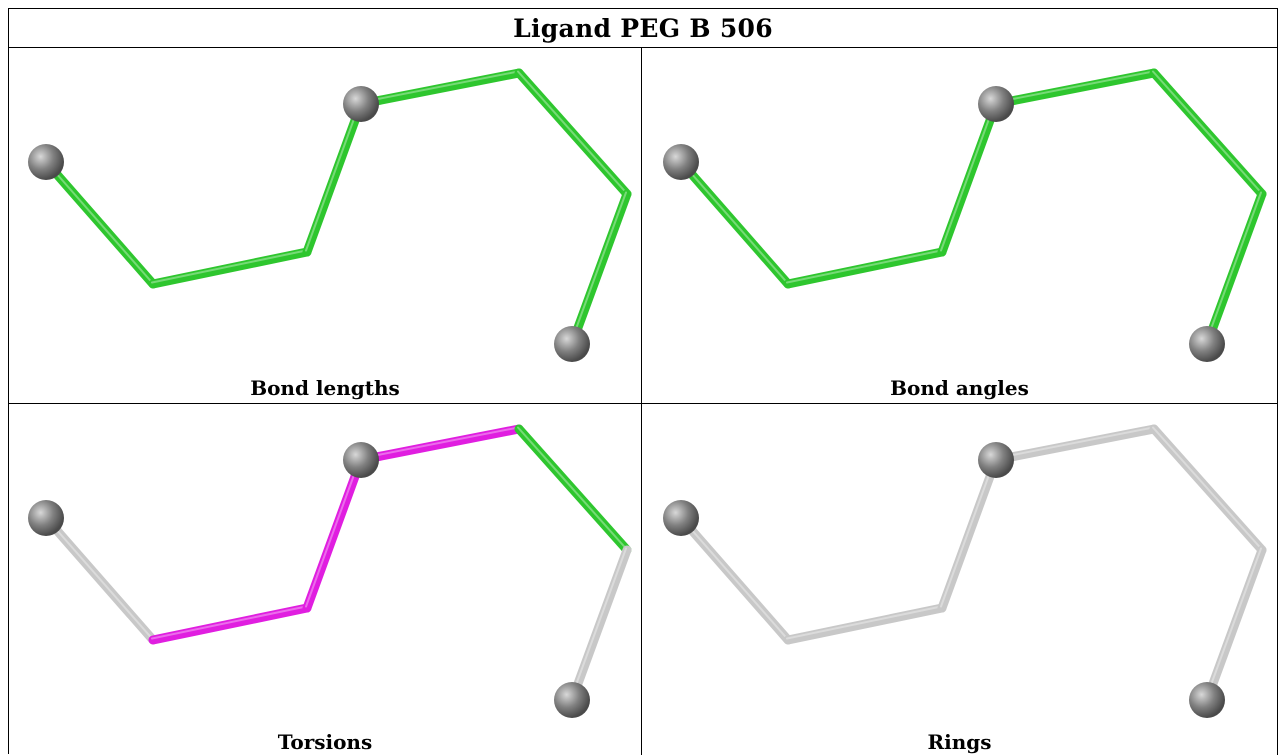 Image resolution: width=1278 pixels, height=755 pixels. I want to click on panel-caption: Bond angles, so click(959, 388).